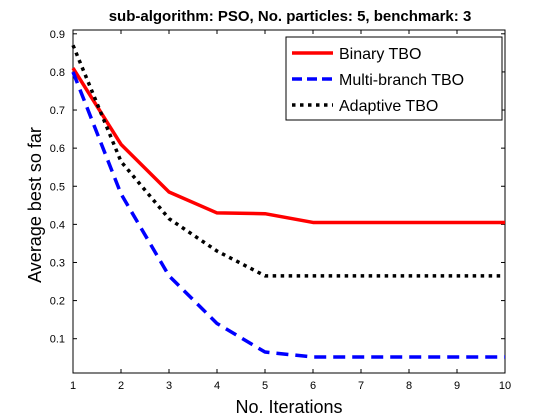  What do you see at coordinates (73, 386) in the screenshot?
I see `x-tick-label: 1` at bounding box center [73, 386].